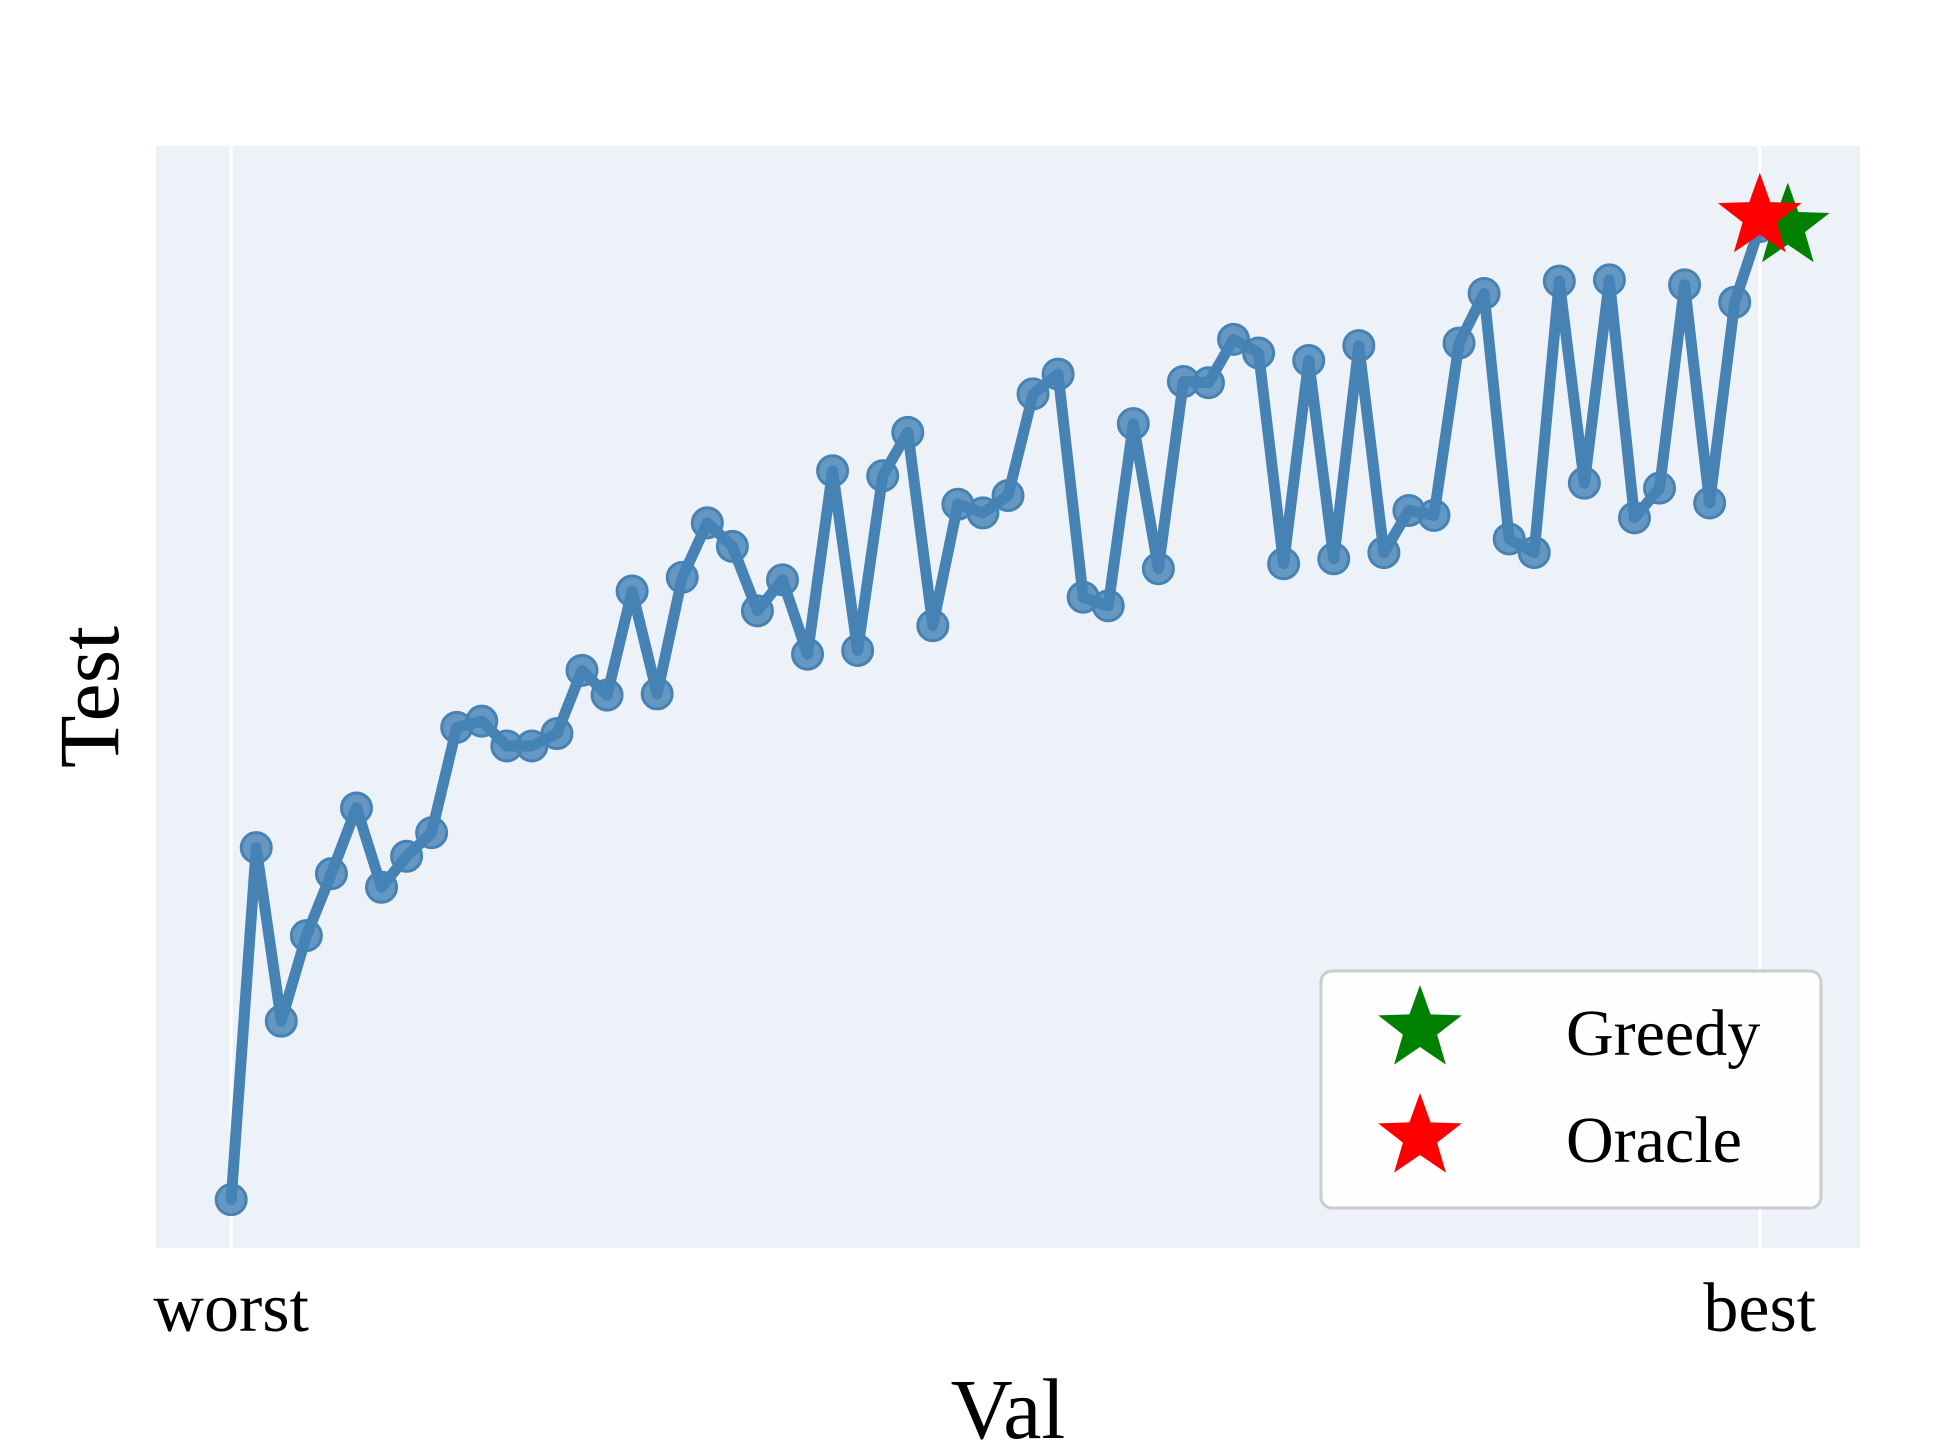 The width and height of the screenshot is (1937, 1453). What do you see at coordinates (89, 697) in the screenshot?
I see `y-axis-label: Test` at bounding box center [89, 697].